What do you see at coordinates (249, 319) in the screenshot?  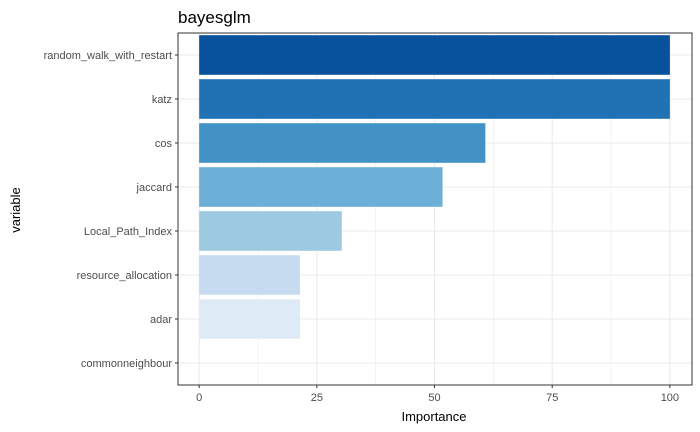 I see `bar-adar` at bounding box center [249, 319].